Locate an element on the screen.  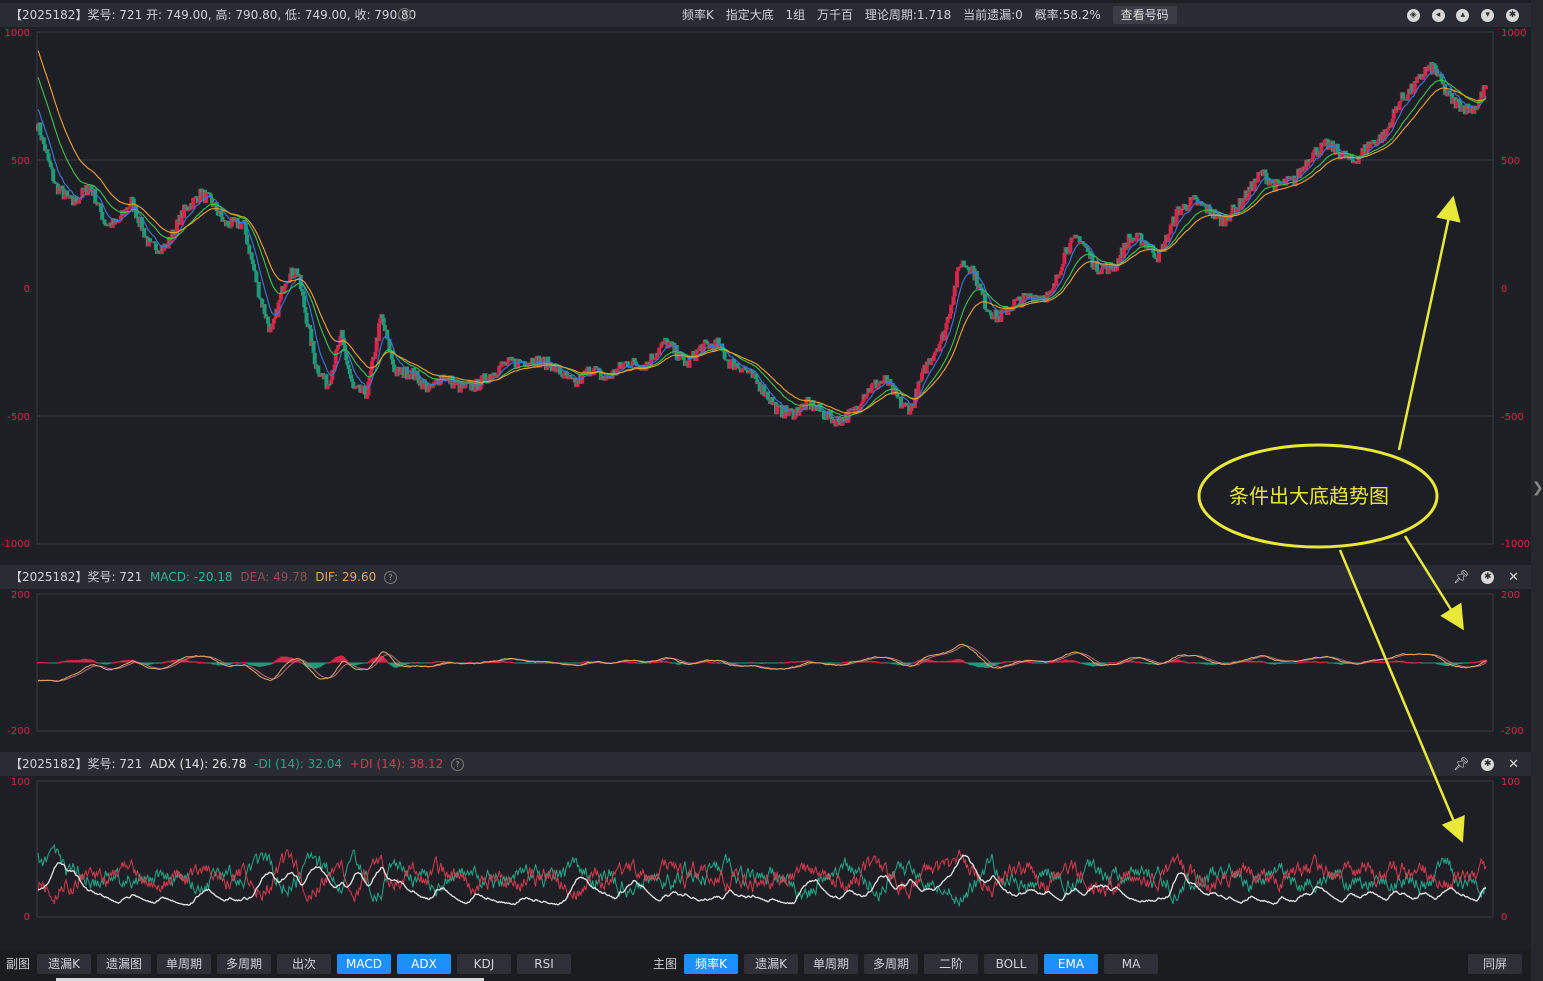
sub-btn-adx: ADX is located at coordinates (424, 964).